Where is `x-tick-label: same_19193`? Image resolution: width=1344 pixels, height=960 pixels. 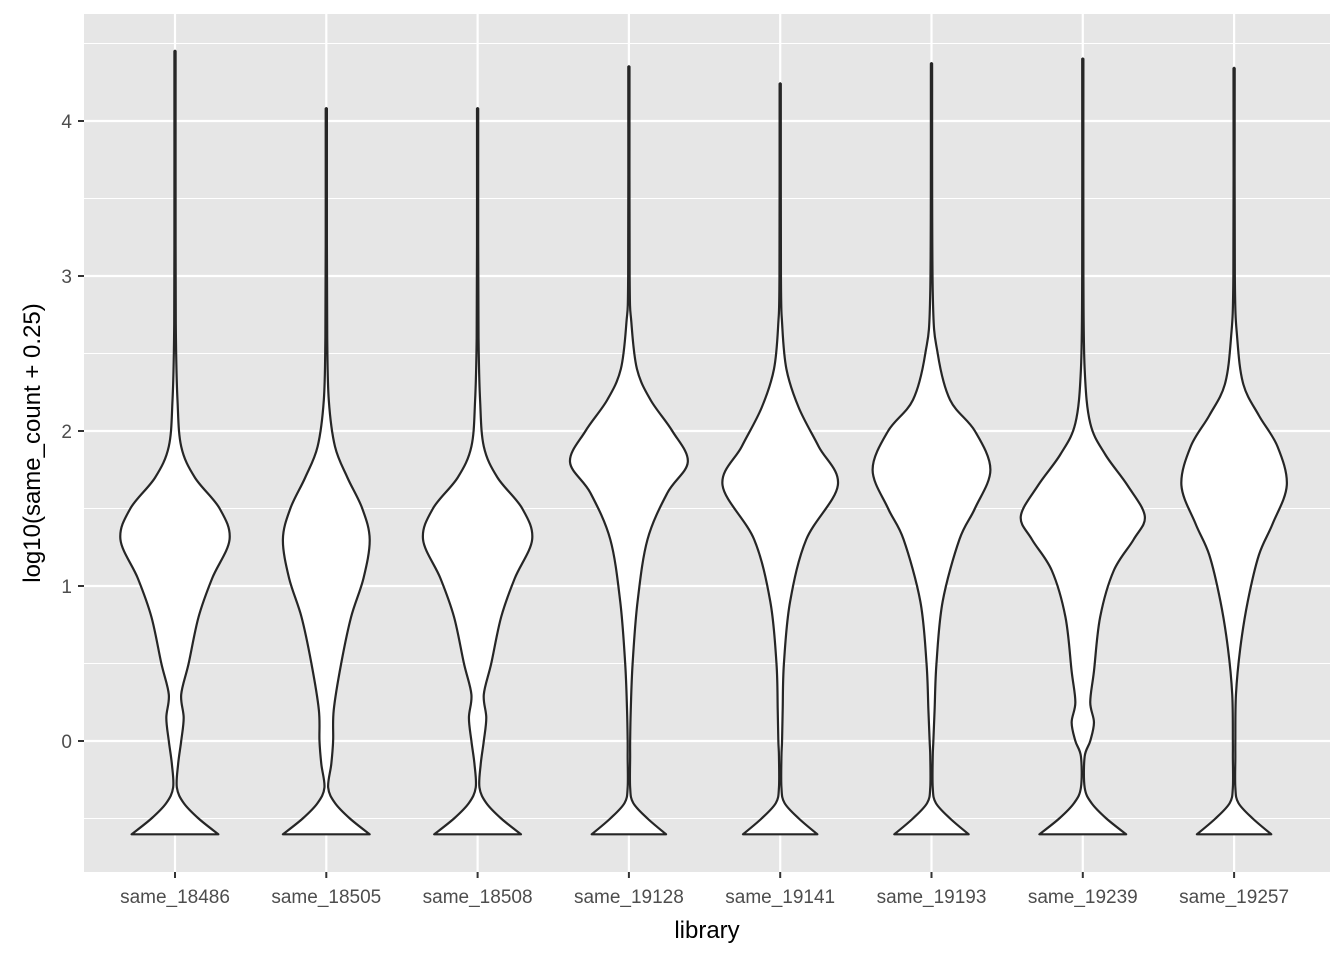 x-tick-label: same_19193 is located at coordinates (932, 897).